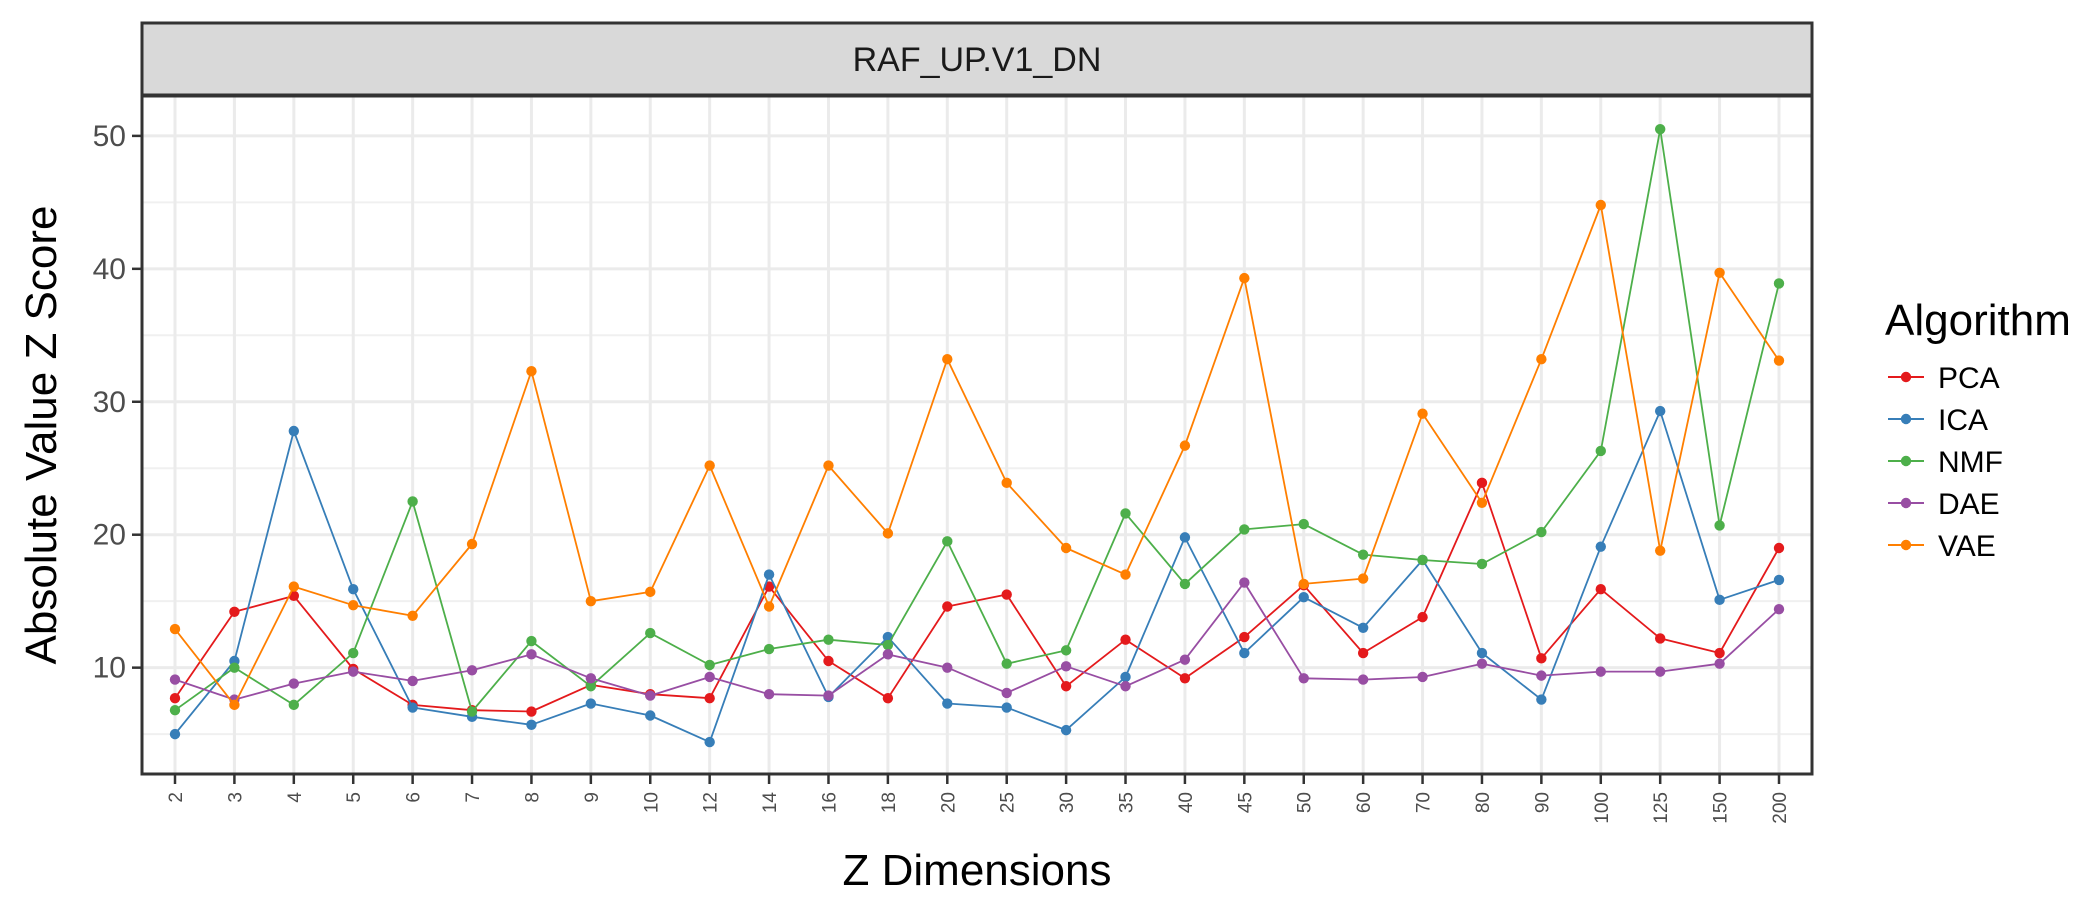 The height and width of the screenshot is (900, 2100). I want to click on legend-item-pca: PCA, so click(1944, 378).